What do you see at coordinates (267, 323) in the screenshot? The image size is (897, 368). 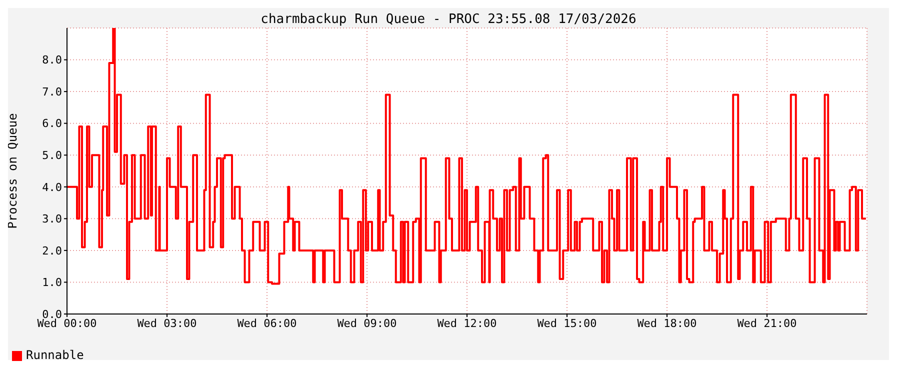 I see `x-tick-label: Wed 06:00` at bounding box center [267, 323].